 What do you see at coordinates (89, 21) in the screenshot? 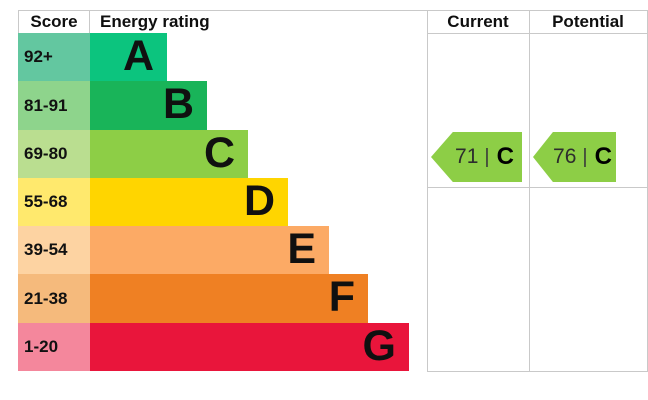
I see `score-column-divider` at bounding box center [89, 21].